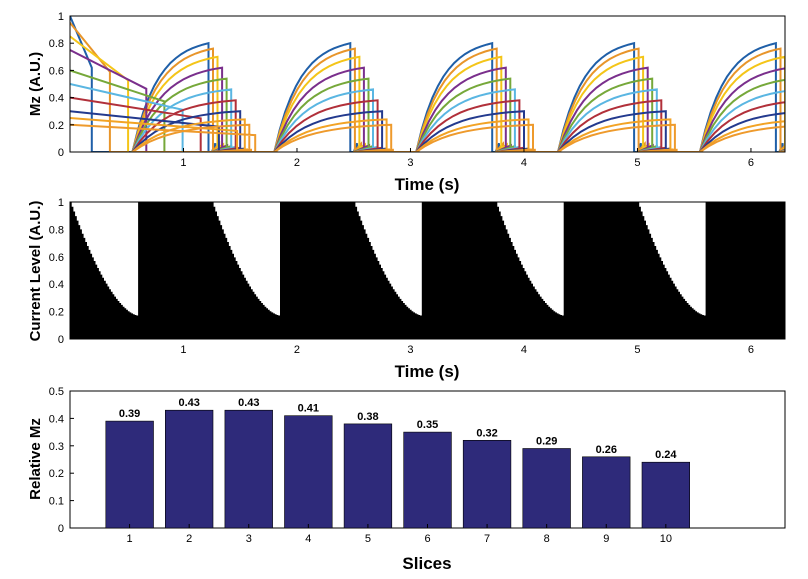 This screenshot has height=579, width=808. I want to click on mz-y-axis-label: Mz (A.U.), so click(35, 84).